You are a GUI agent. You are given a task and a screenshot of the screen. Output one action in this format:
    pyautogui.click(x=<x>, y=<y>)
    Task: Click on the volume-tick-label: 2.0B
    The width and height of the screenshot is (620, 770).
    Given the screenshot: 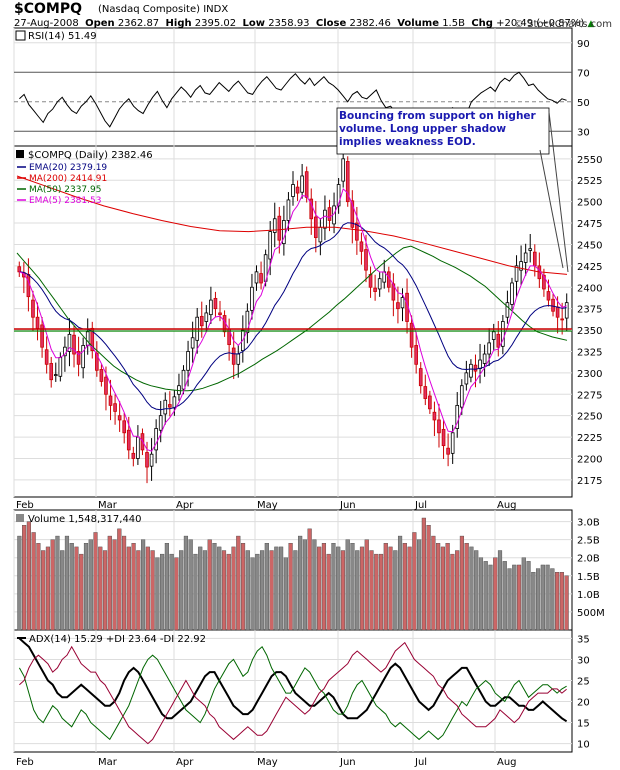 What is the action you would take?
    pyautogui.click(x=588, y=559)
    